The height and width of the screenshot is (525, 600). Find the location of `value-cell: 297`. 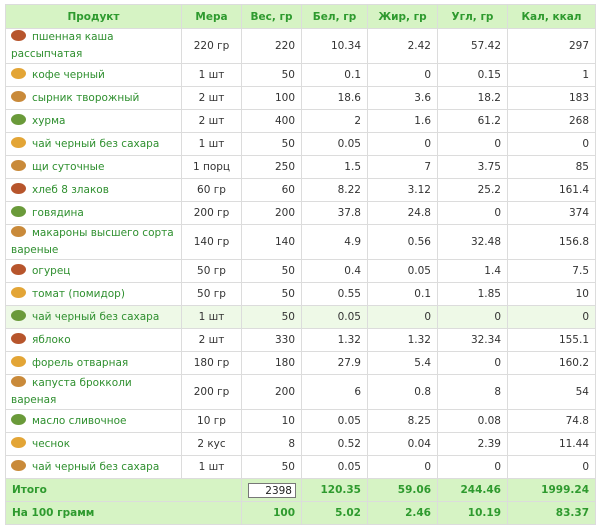

value-cell: 297 is located at coordinates (551, 46).